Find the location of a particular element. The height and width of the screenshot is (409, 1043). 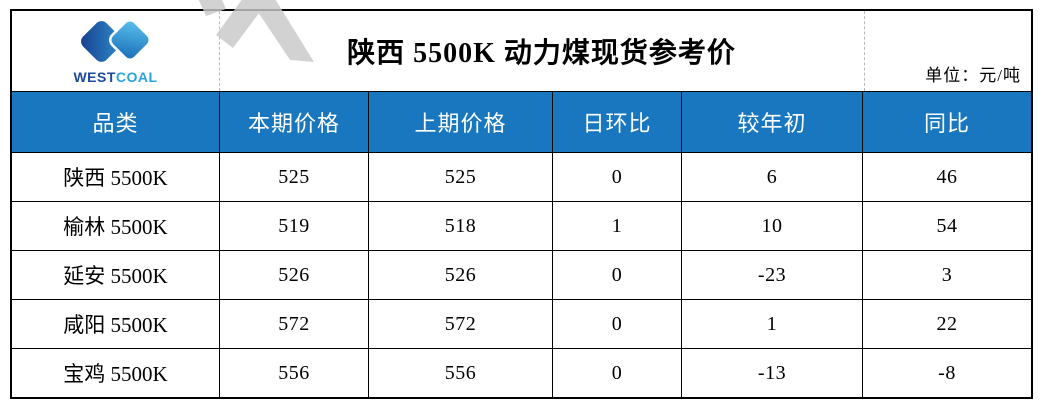

cell-category: 榆林 5500K is located at coordinates (115, 225).